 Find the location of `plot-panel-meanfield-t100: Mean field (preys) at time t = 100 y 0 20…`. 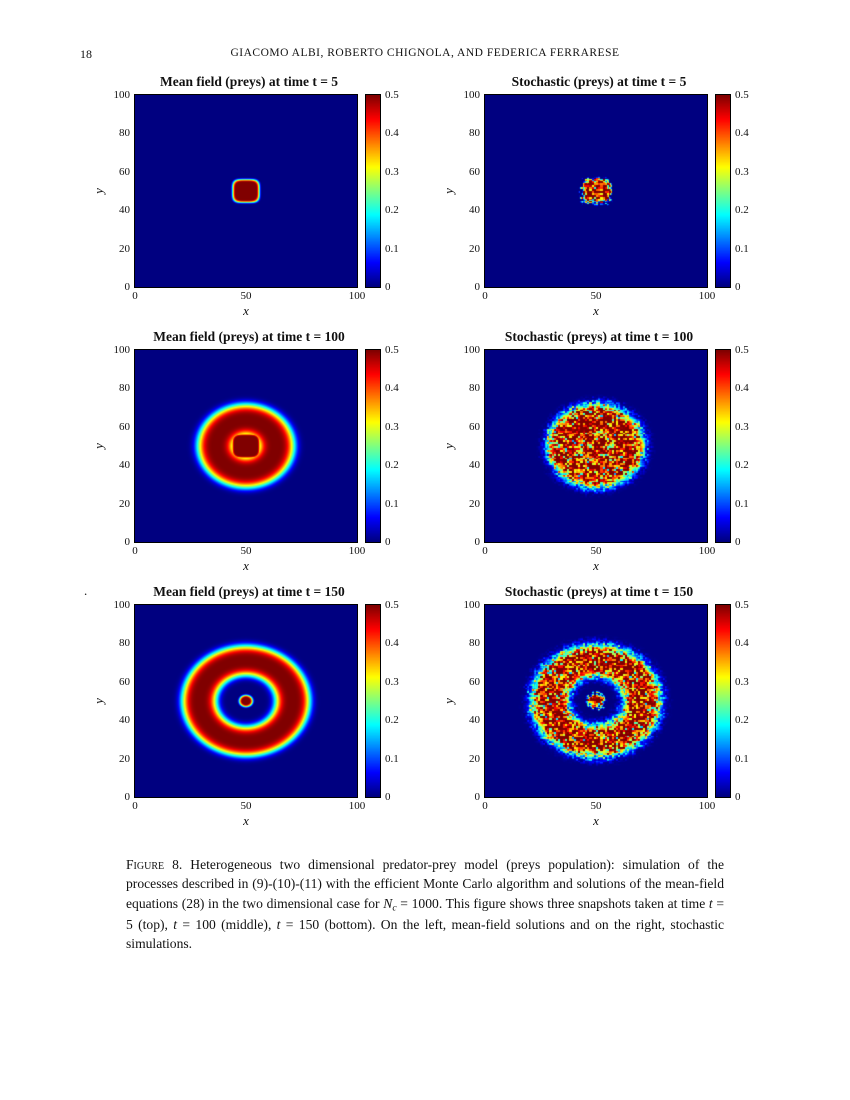

plot-panel-meanfield-t100: Mean field (preys) at time t = 100 y 0 20… is located at coordinates (249, 452).